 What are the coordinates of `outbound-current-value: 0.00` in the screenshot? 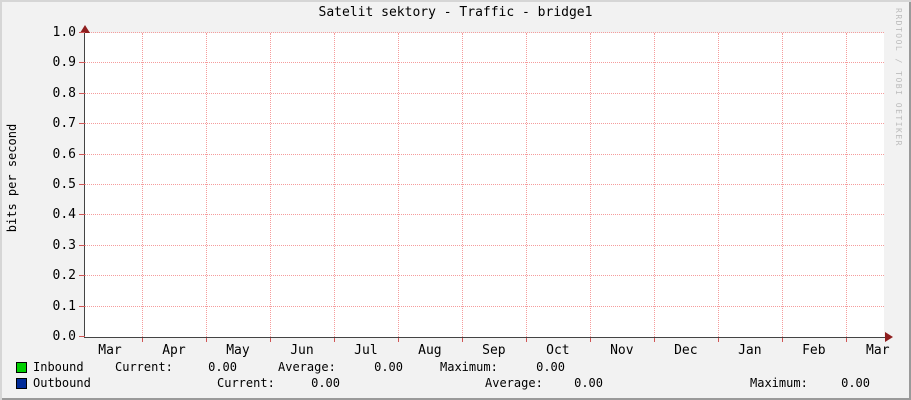 It's located at (325, 383).